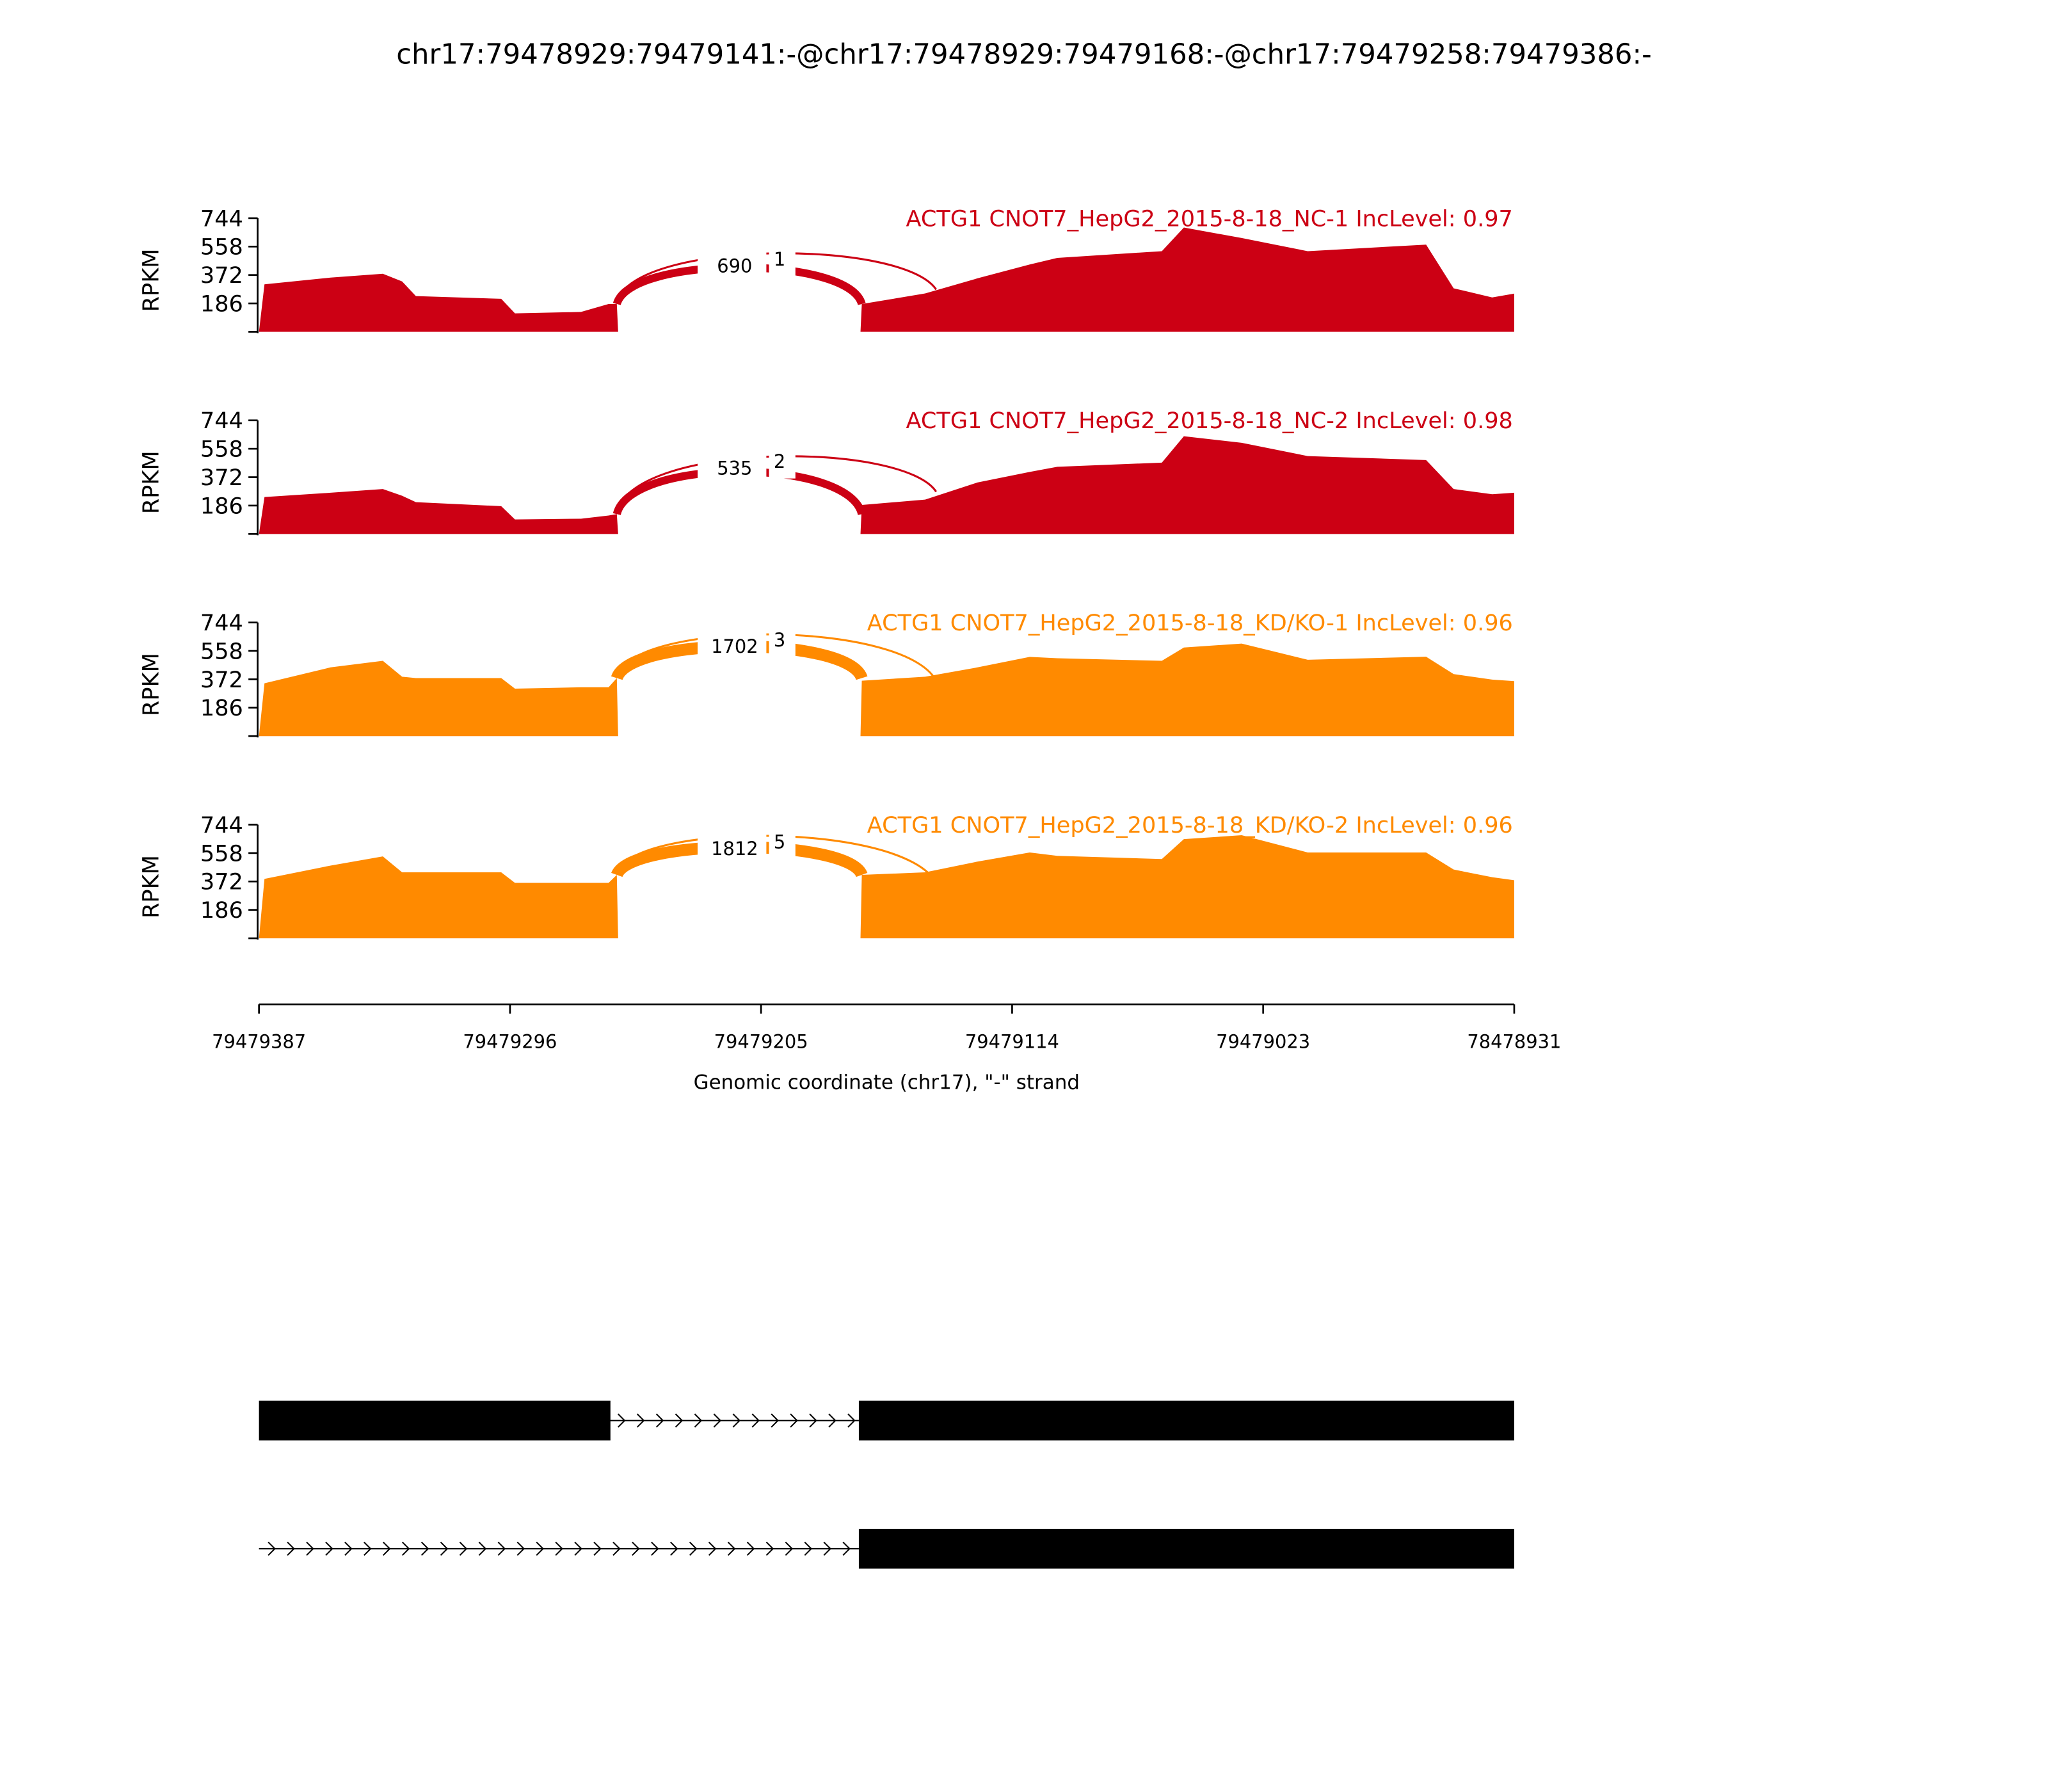 The image size is (2048, 1792). I want to click on x-tick-label: 79479205, so click(761, 1041).